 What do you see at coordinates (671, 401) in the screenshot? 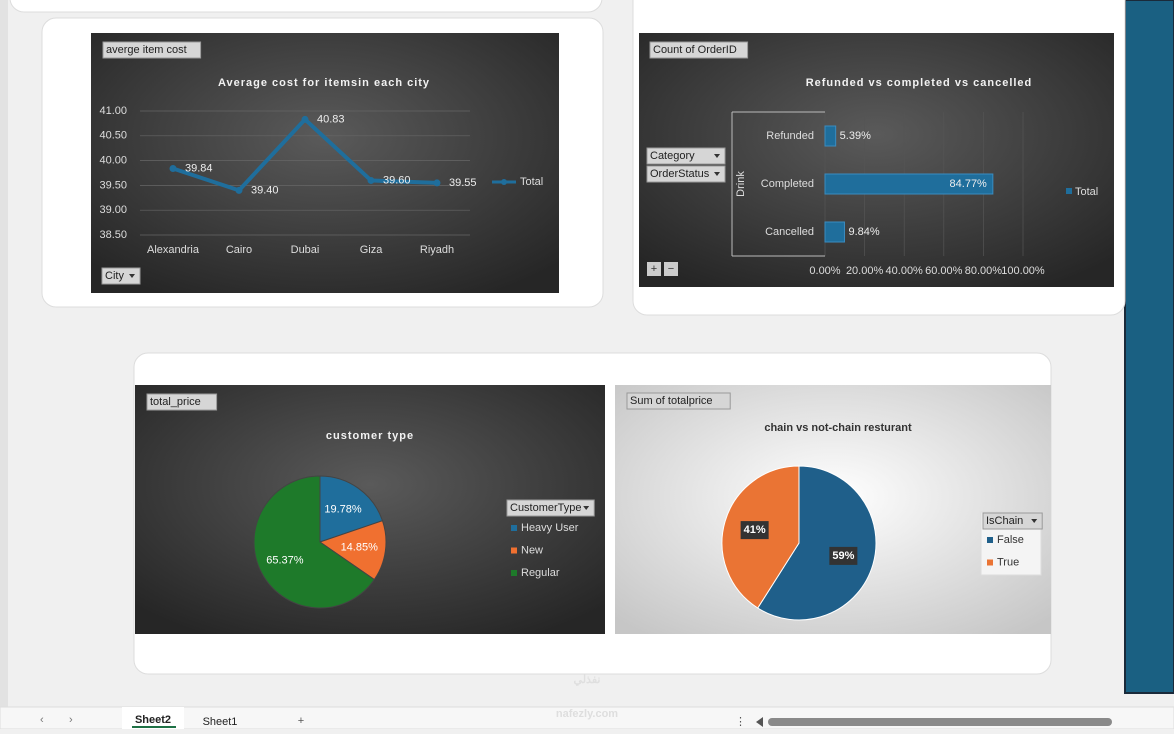
I see `field-button-label: Sum of totalprice` at bounding box center [671, 401].